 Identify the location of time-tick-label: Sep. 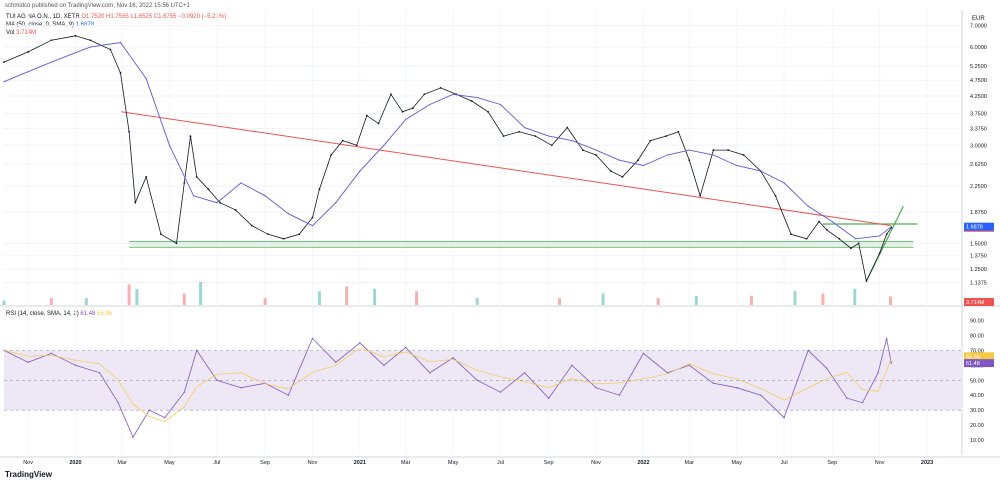
(265, 463).